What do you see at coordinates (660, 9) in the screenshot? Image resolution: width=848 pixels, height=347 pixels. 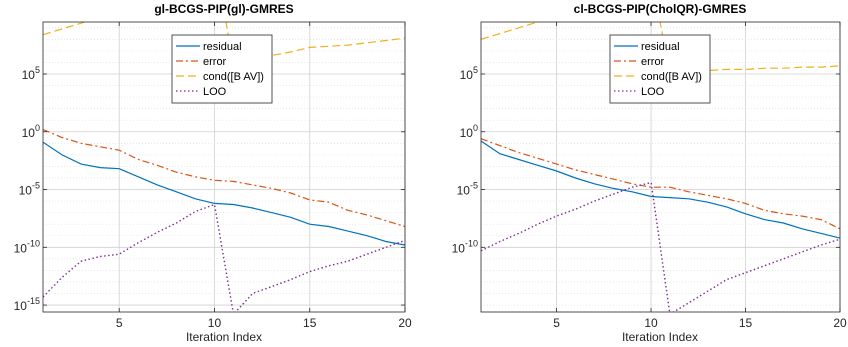 I see `chart-title: cl-BCGS-PIP(CholQR)-GMRES` at bounding box center [660, 9].